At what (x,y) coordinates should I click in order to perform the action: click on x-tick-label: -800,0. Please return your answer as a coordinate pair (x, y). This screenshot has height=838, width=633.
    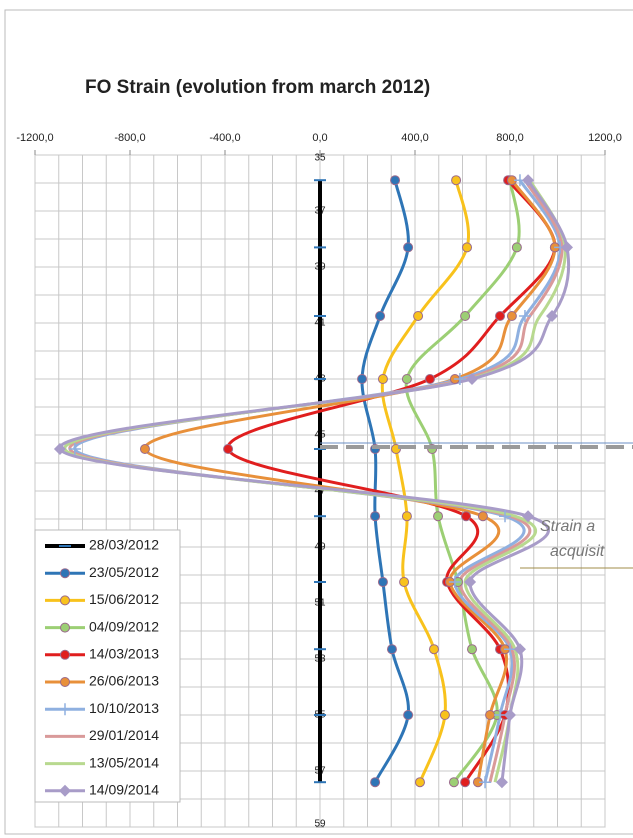
    Looking at the image, I should click on (129, 138).